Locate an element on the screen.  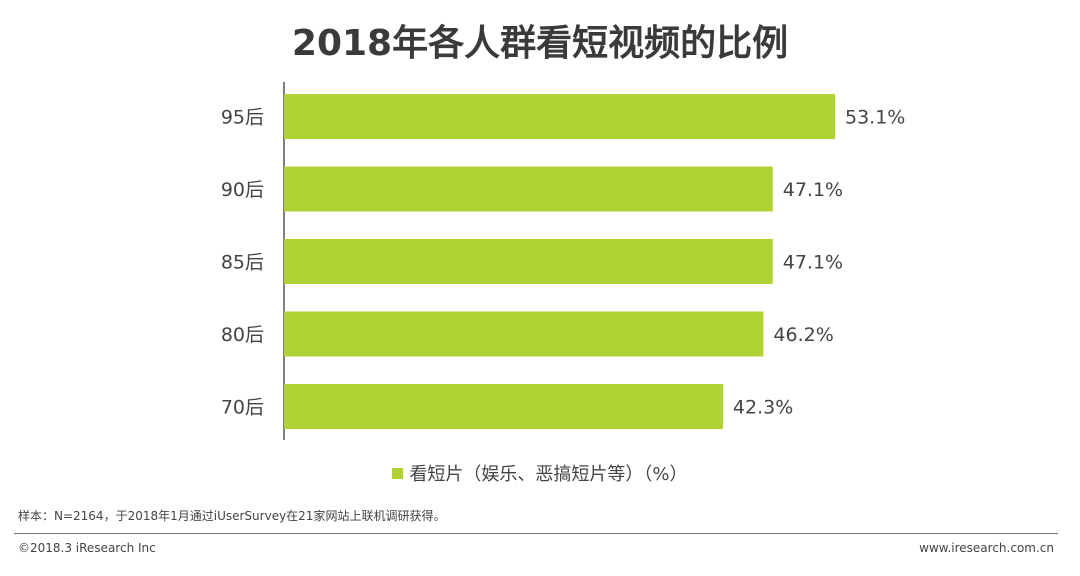
category-label: 70后 is located at coordinates (242, 408).